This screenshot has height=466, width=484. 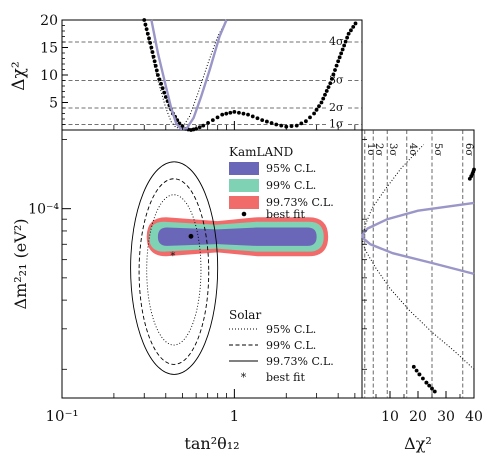 I want to click on right-series, so click(x=418, y=269).